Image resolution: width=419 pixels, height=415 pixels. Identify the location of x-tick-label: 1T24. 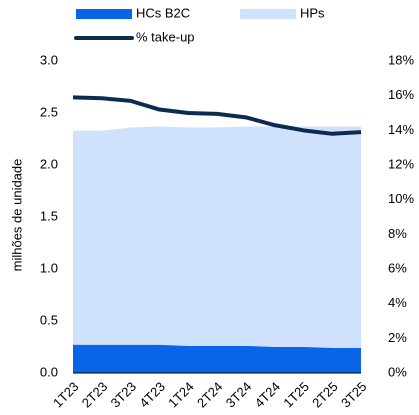
(181, 395).